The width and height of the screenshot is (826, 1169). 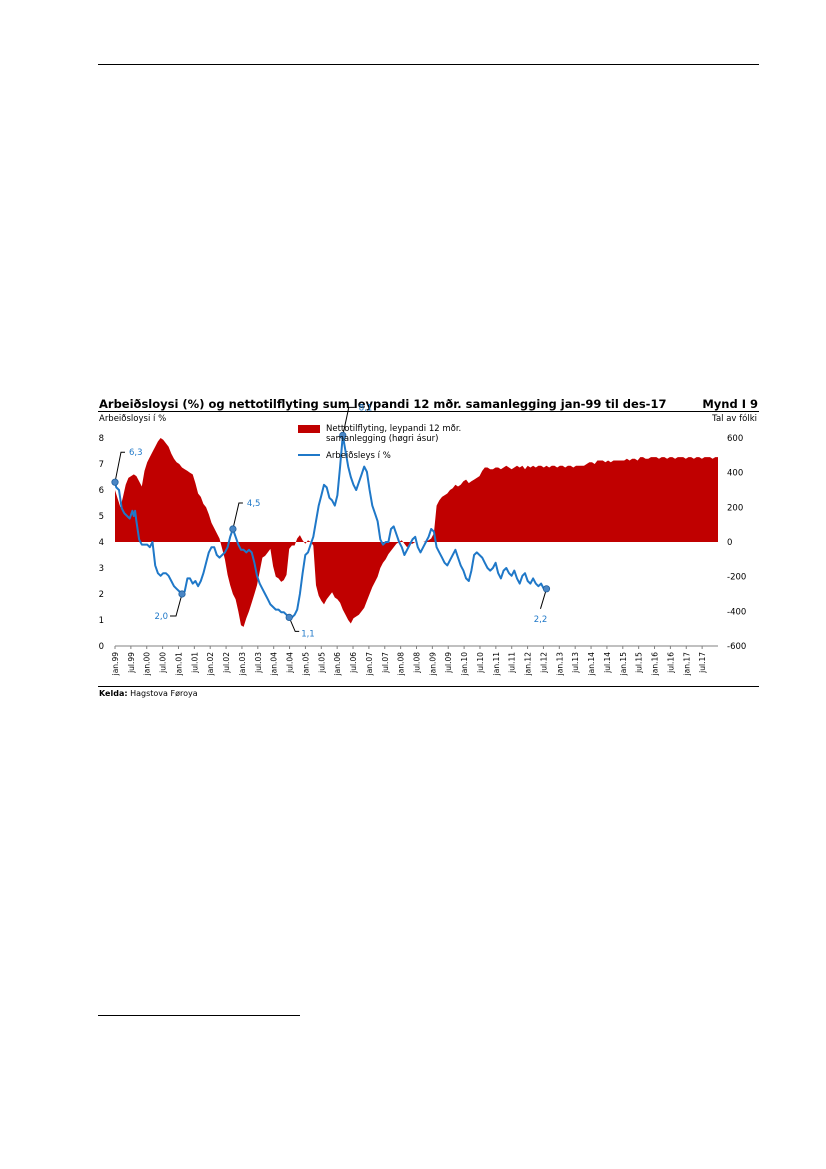 I want to click on y-left-axis-label: Arbeiðsloysi í %, so click(x=132, y=419).